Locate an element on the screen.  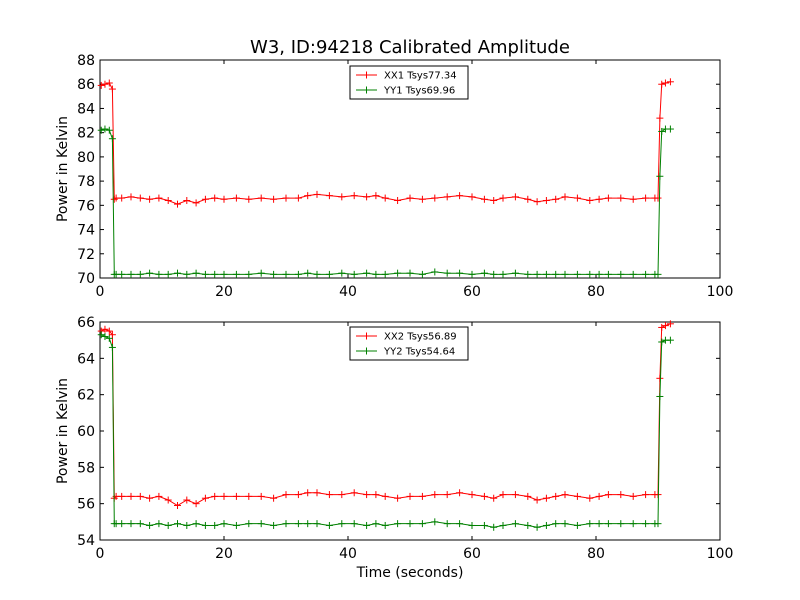
x-tick-label: 20 is located at coordinates (224, 554).